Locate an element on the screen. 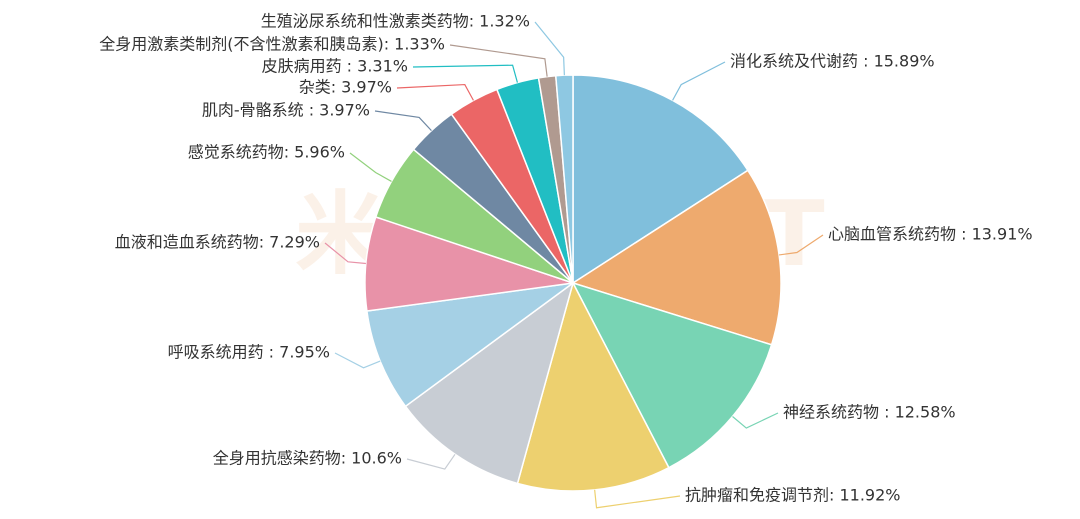 The height and width of the screenshot is (519, 1080). slice-label: 杂类: 3.97% is located at coordinates (345, 87).